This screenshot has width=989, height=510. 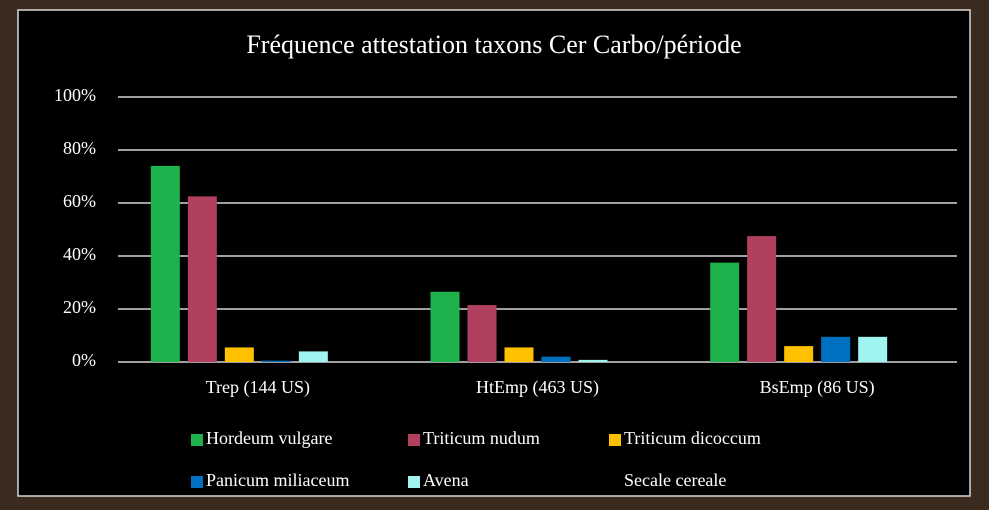 I want to click on y-tick-label: 100%, so click(x=75, y=95).